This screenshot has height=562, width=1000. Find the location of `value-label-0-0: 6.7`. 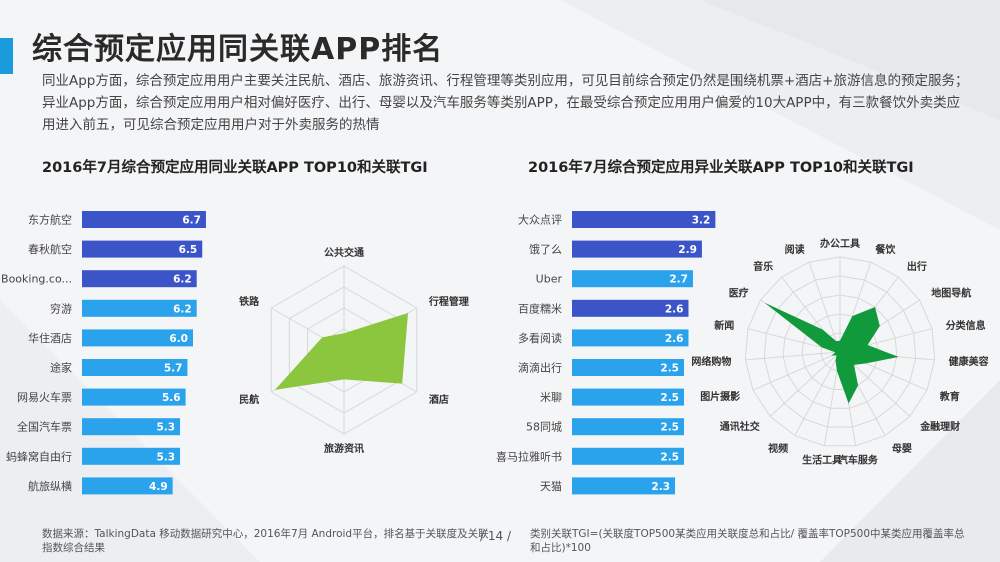

value-label-0-0: 6.7 is located at coordinates (191, 221).